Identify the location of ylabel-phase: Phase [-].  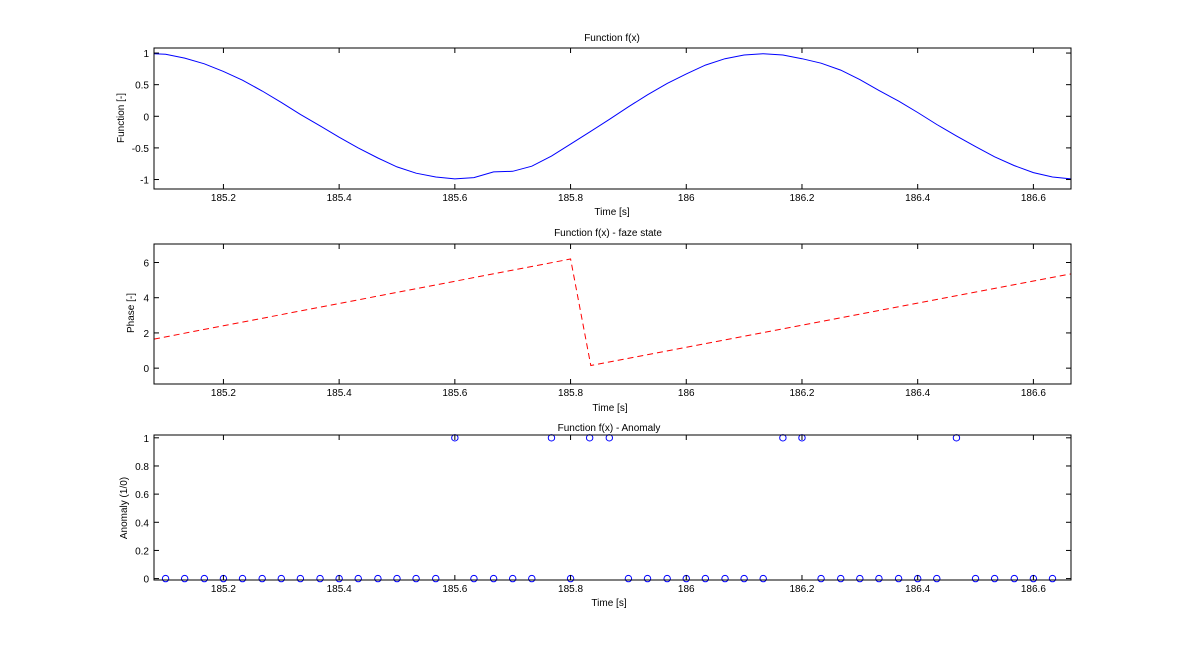
(131, 313).